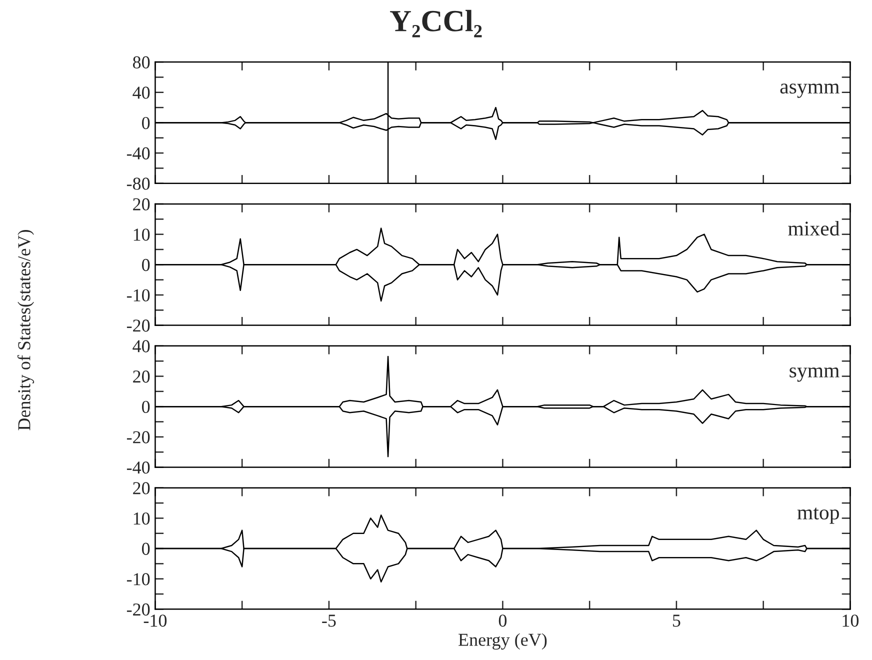 The width and height of the screenshot is (872, 660). What do you see at coordinates (502, 641) in the screenshot?
I see `x-axis-title: Energy (eV)` at bounding box center [502, 641].